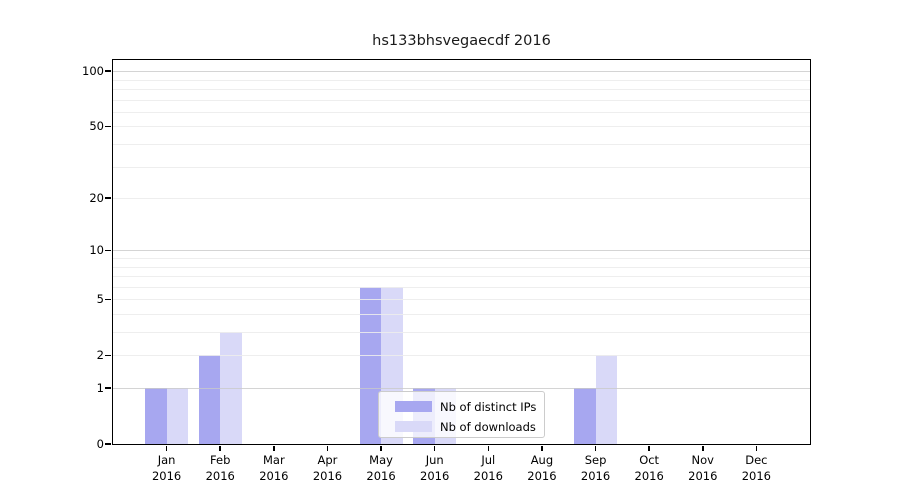  I want to click on legend-swatch-distinct-ips, so click(413, 406).